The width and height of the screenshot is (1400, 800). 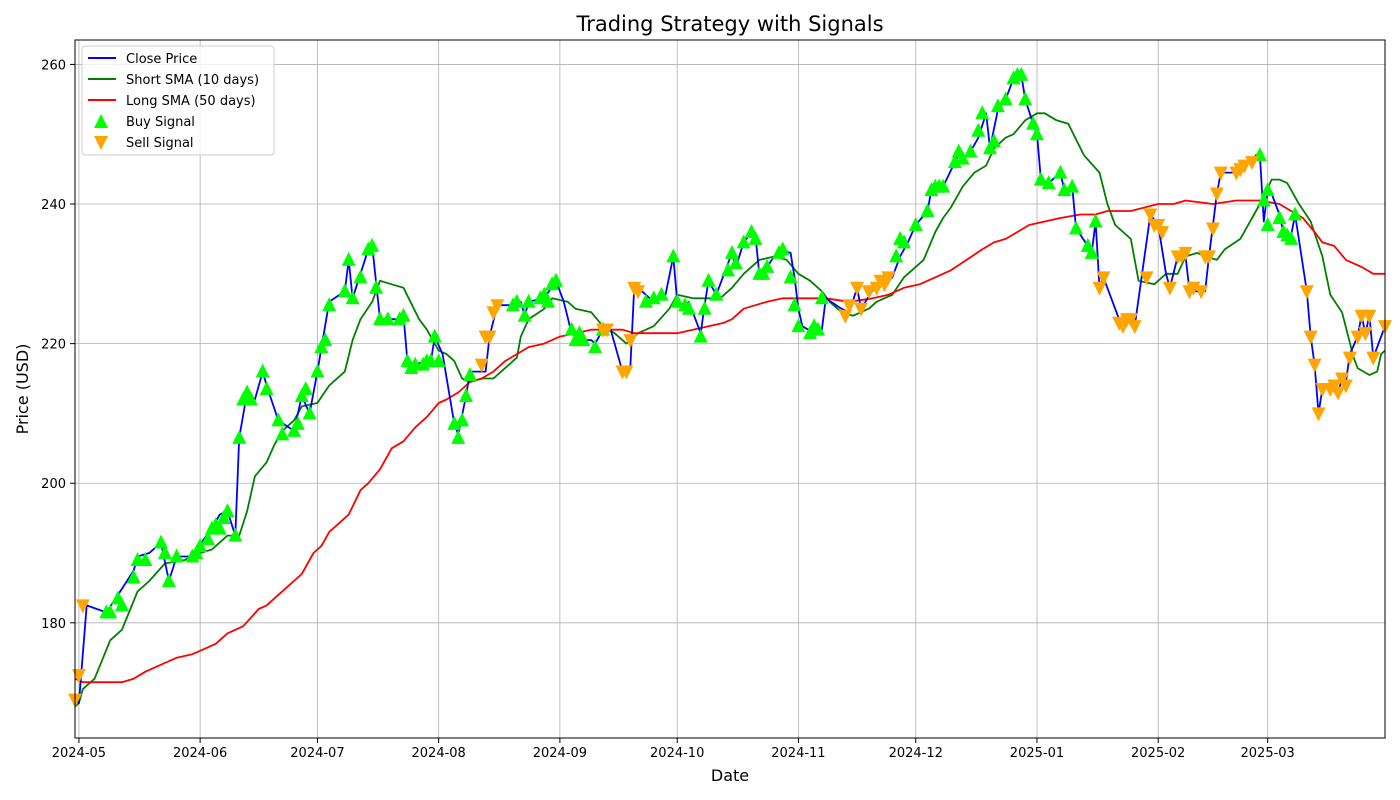 What do you see at coordinates (1037, 753) in the screenshot?
I see `x-tick-label: 2025-01` at bounding box center [1037, 753].